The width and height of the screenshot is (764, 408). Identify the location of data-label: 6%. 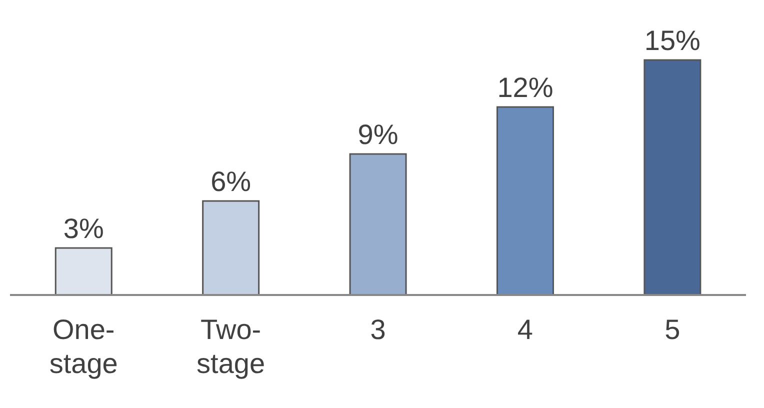
(231, 181).